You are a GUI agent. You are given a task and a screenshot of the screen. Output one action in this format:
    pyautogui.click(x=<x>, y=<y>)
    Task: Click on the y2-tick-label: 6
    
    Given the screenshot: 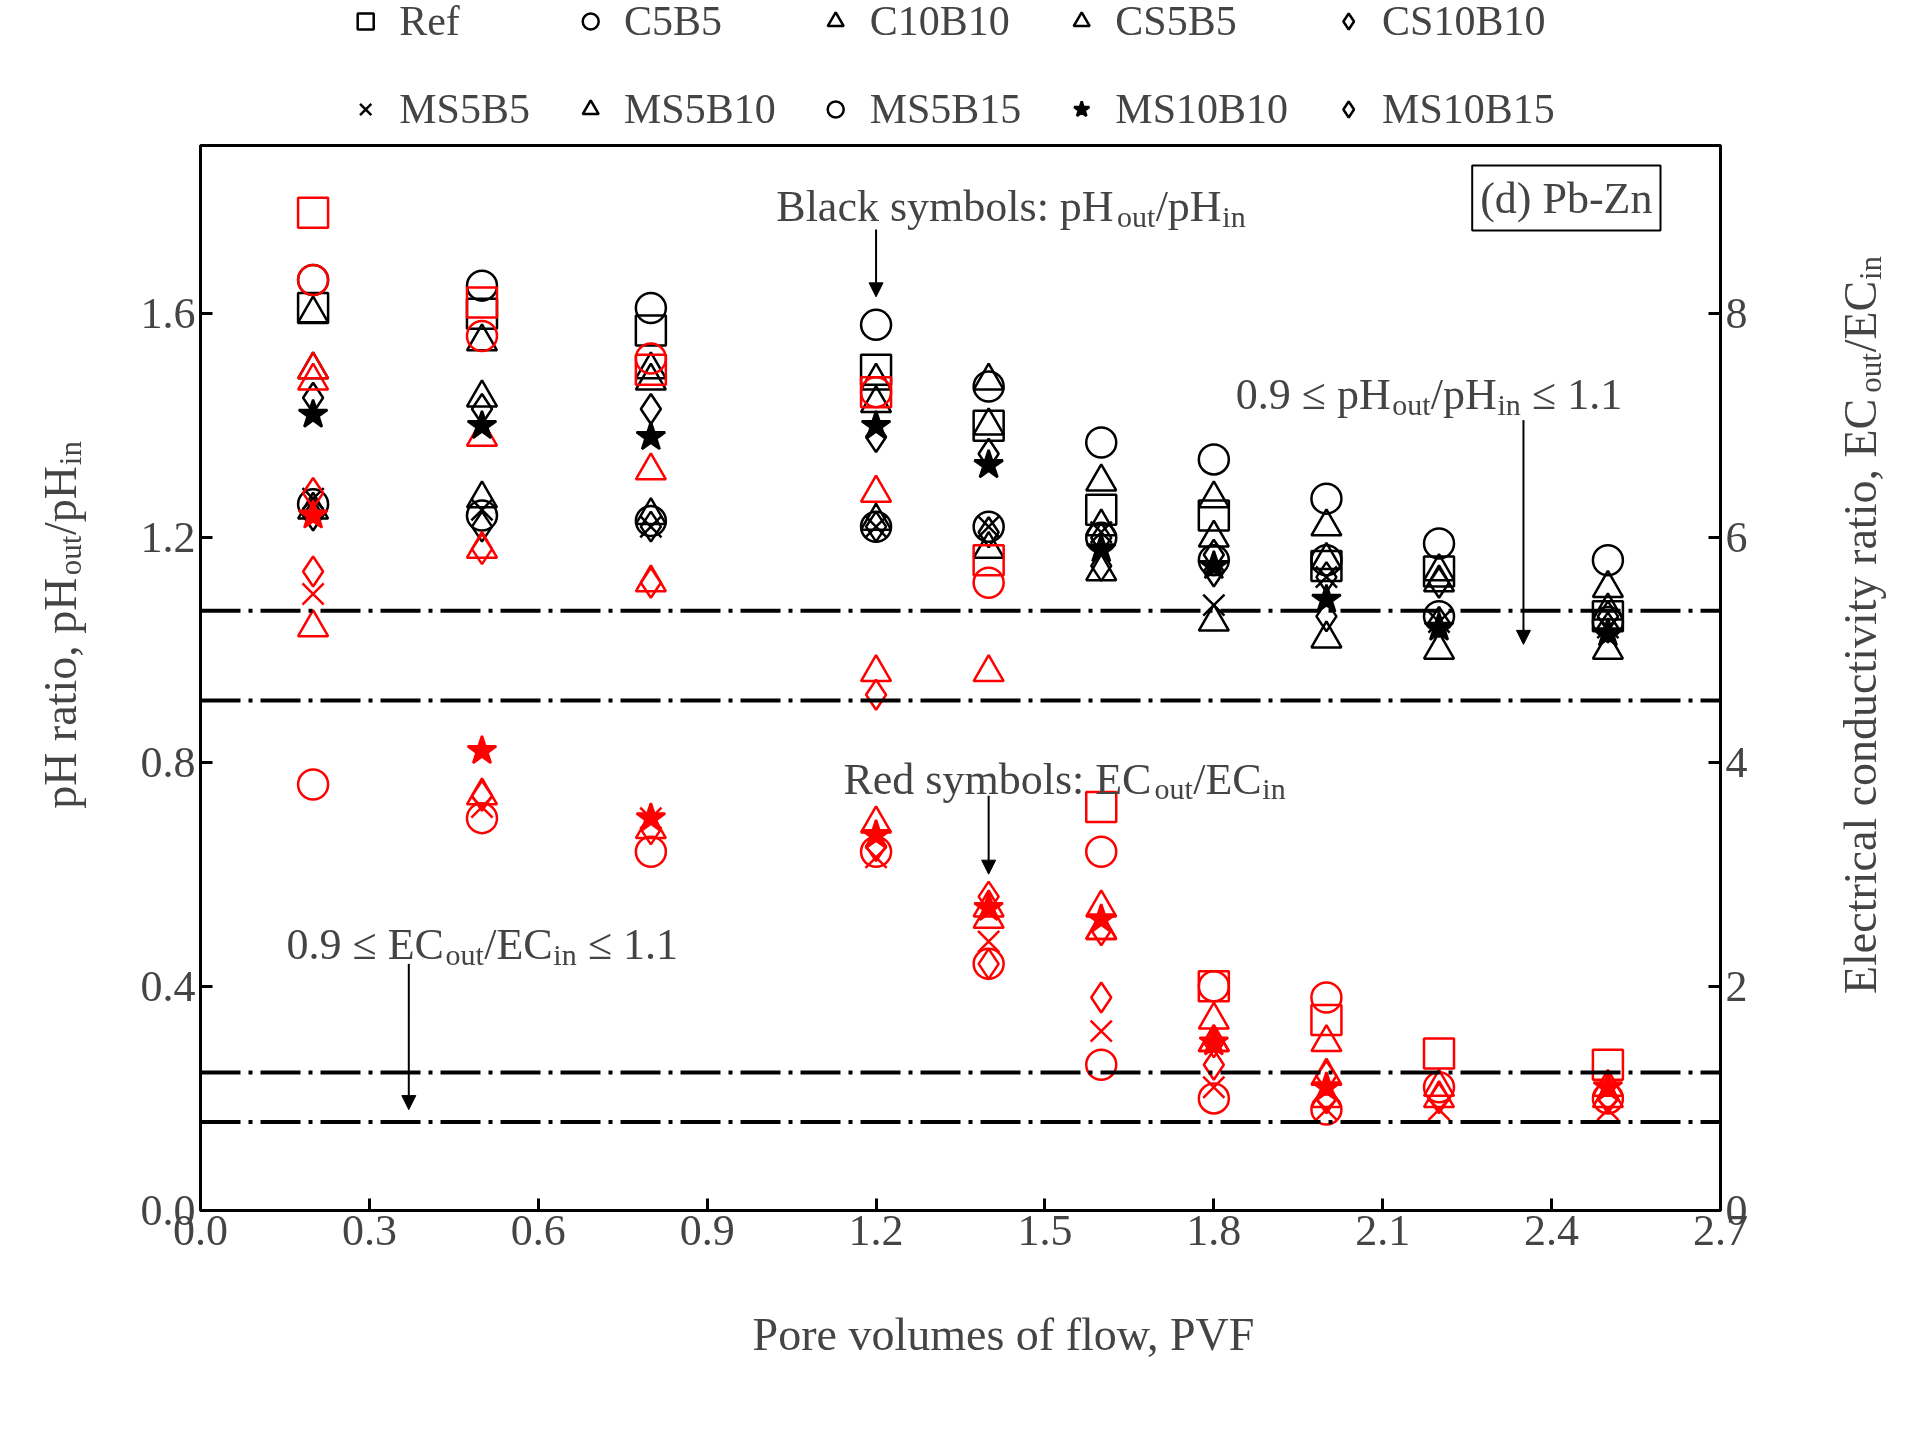 What is the action you would take?
    pyautogui.click(x=1736, y=538)
    